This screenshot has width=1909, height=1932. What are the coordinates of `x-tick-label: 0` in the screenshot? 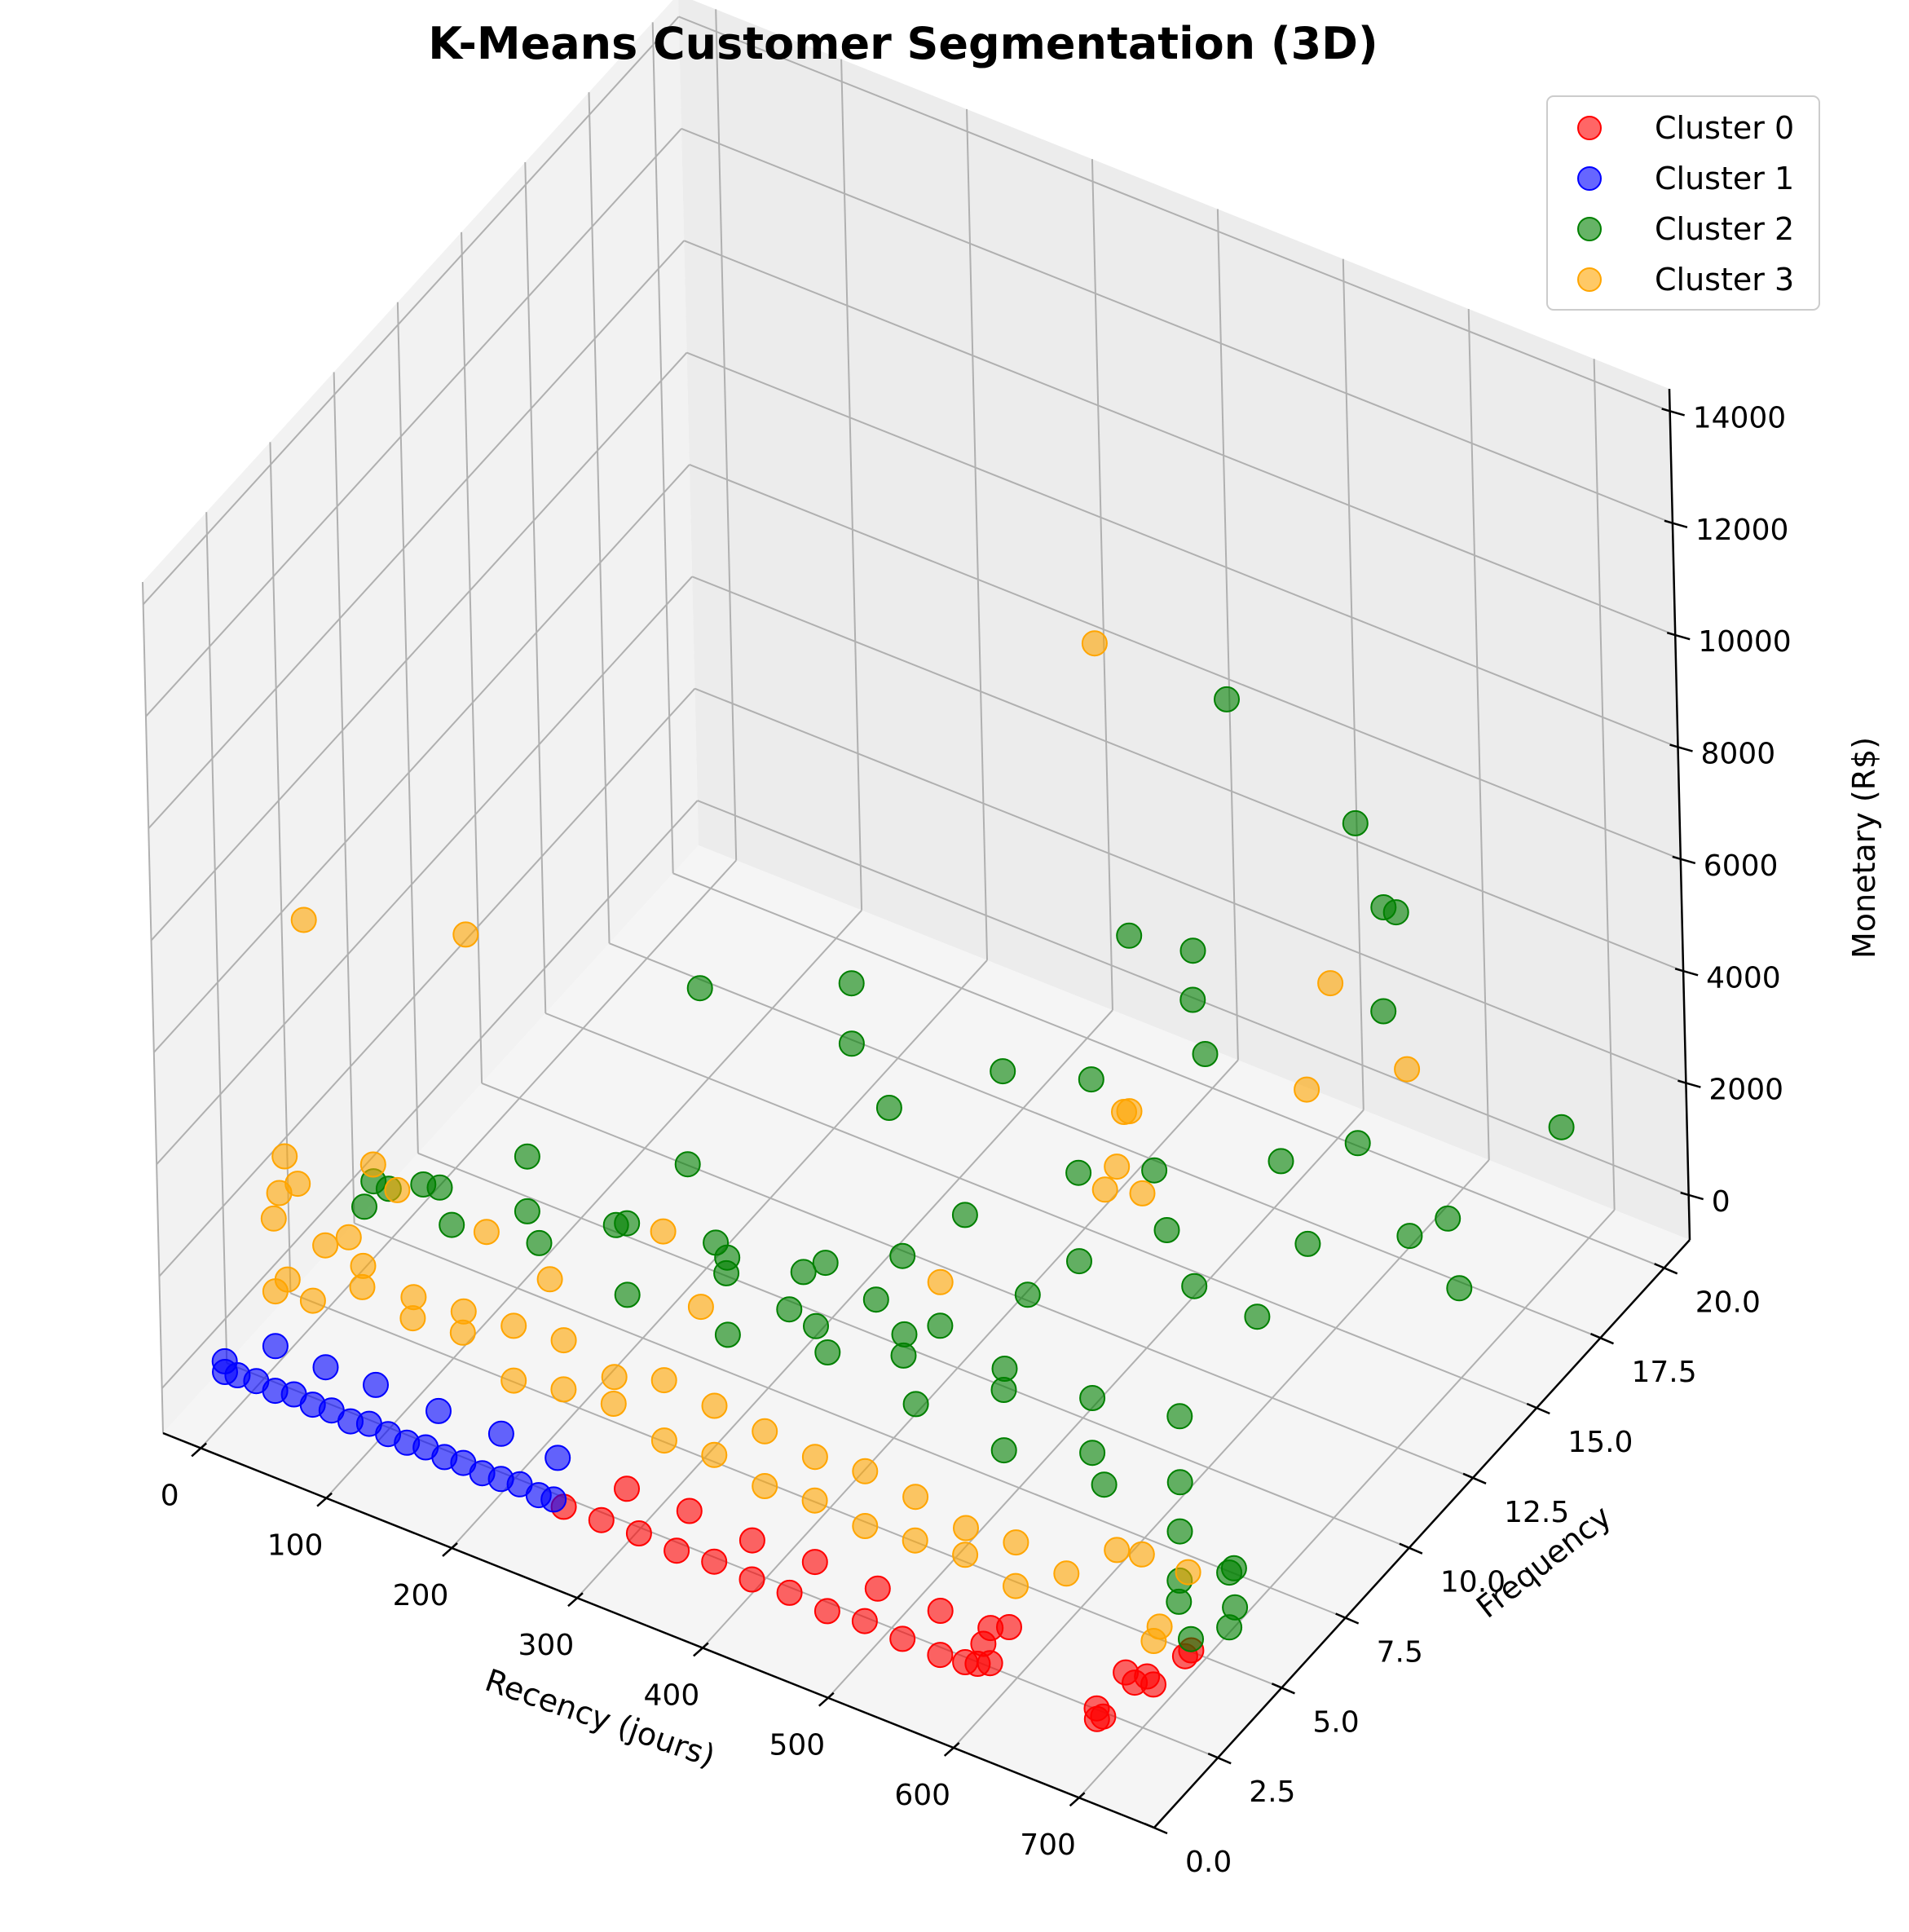 It's located at (170, 1495).